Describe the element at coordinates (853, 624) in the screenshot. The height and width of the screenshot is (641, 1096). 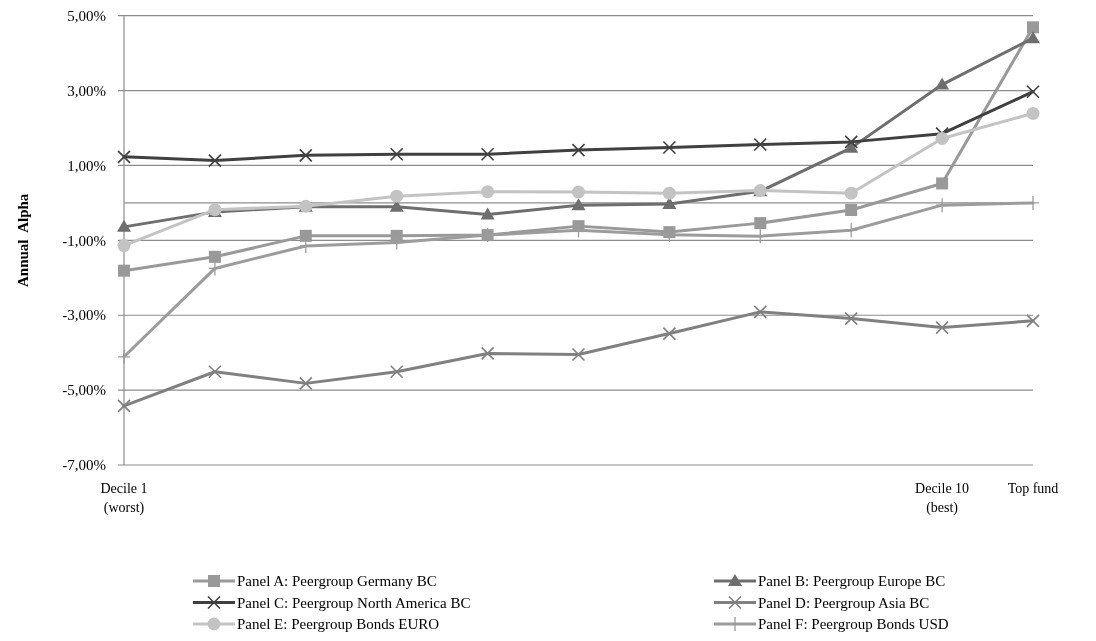
I see `legend-label: Panel F: Peergroup Bonds USD` at that location.